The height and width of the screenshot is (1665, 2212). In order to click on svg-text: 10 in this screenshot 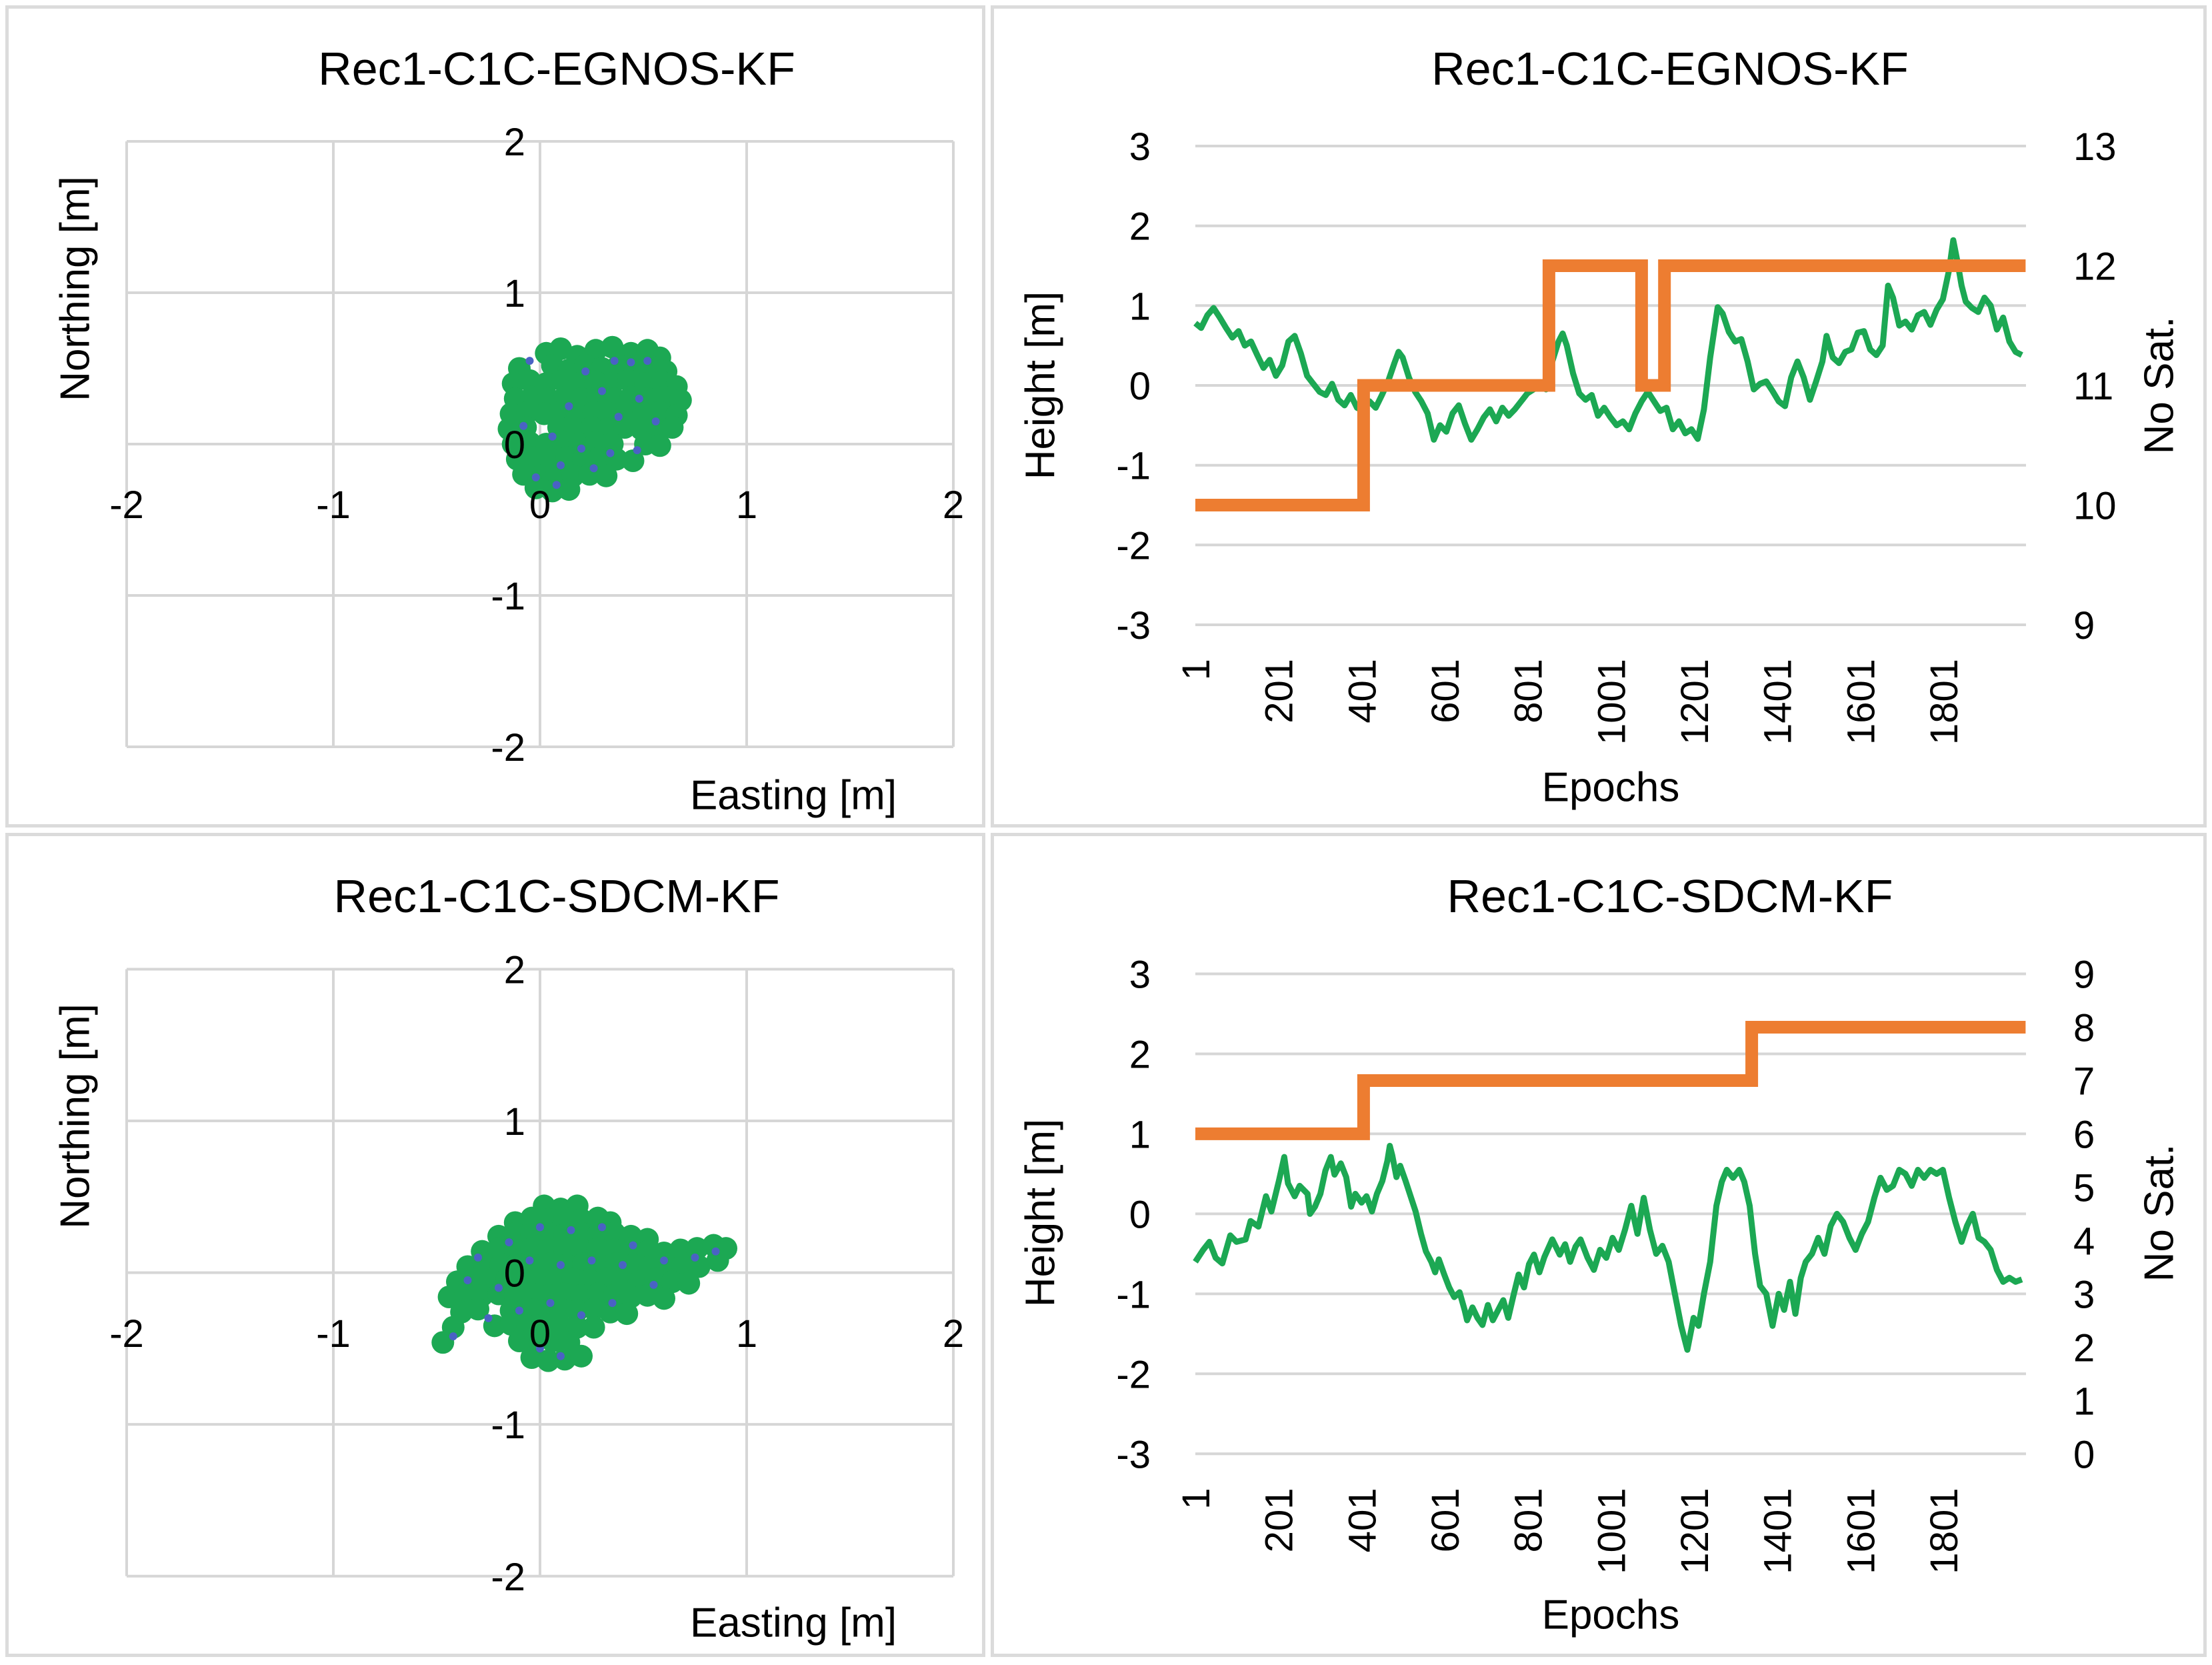, I will do `click(2095, 506)`.